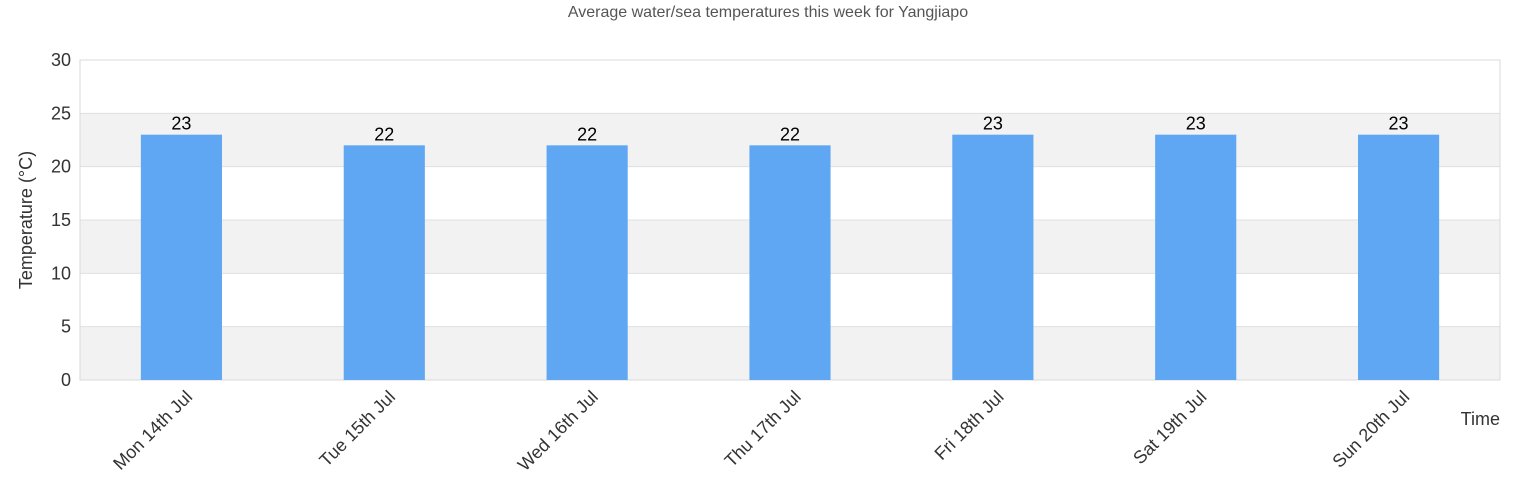  Describe the element at coordinates (152, 430) in the screenshot. I see `x-tick-label: Mon 14th Jul` at that location.